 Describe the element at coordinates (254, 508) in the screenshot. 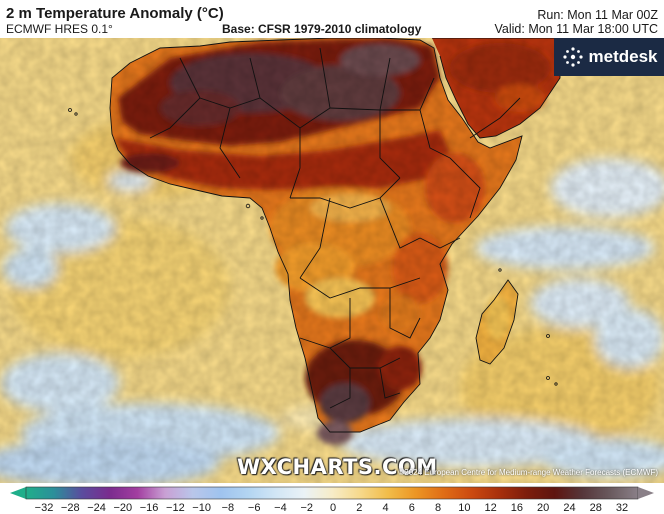

I see `scale-tick-label: −6` at that location.